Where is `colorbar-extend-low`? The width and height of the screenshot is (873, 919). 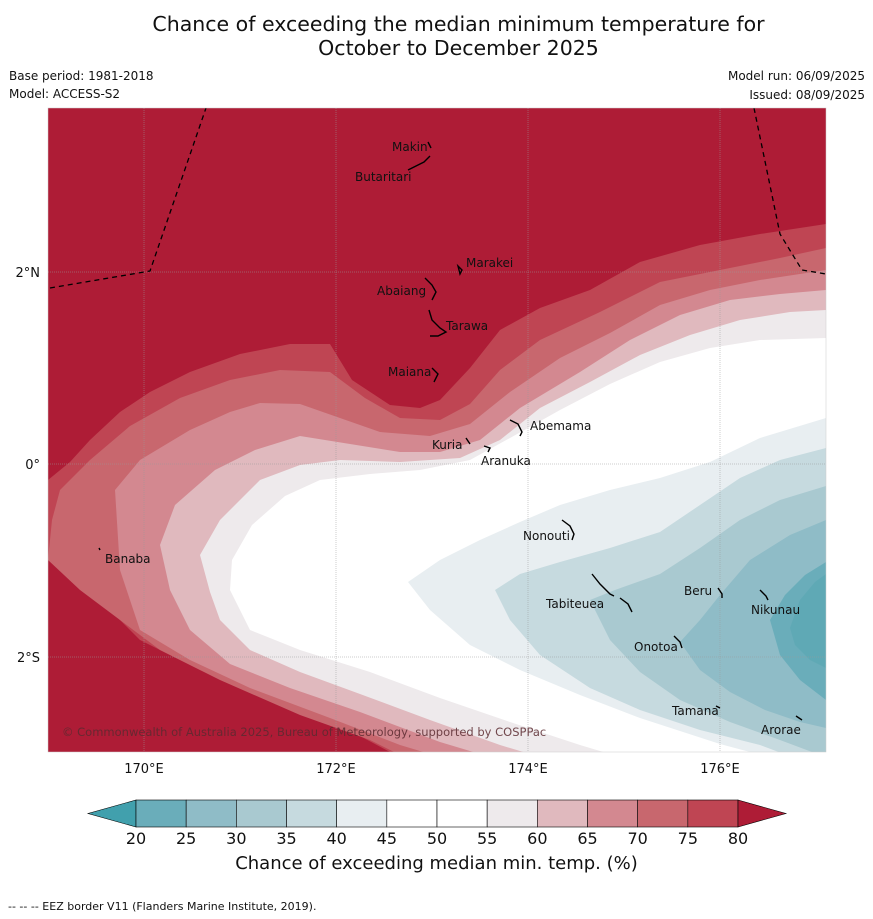 colorbar-extend-low is located at coordinates (111, 813).